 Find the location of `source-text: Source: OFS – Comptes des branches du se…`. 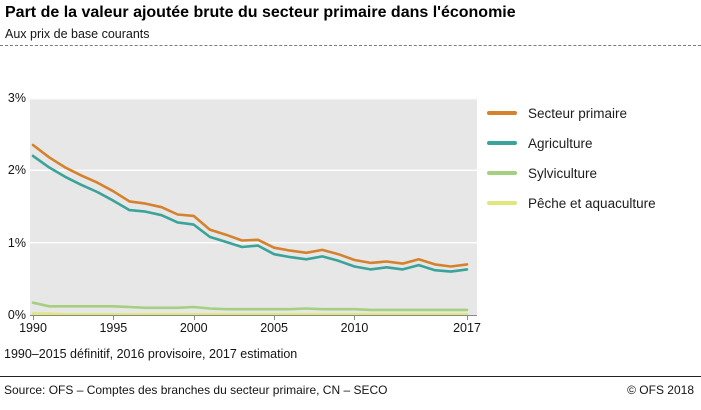

source-text: Source: OFS – Comptes des branches du se… is located at coordinates (196, 390).